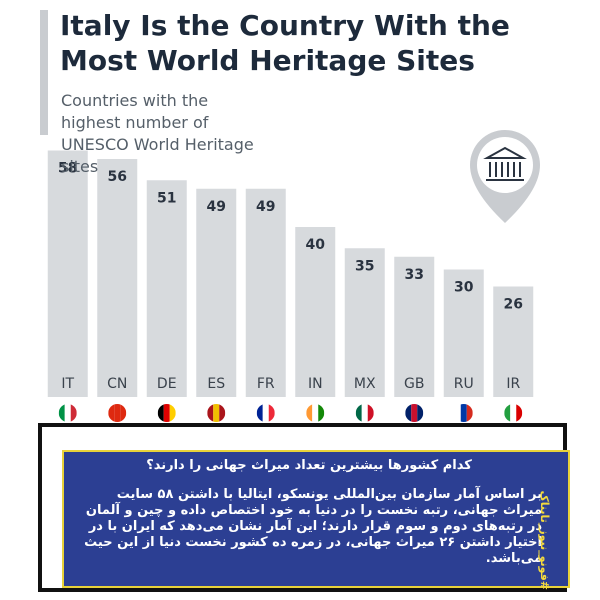 The image size is (600, 600). I want to click on value-label: 40, so click(316, 245).